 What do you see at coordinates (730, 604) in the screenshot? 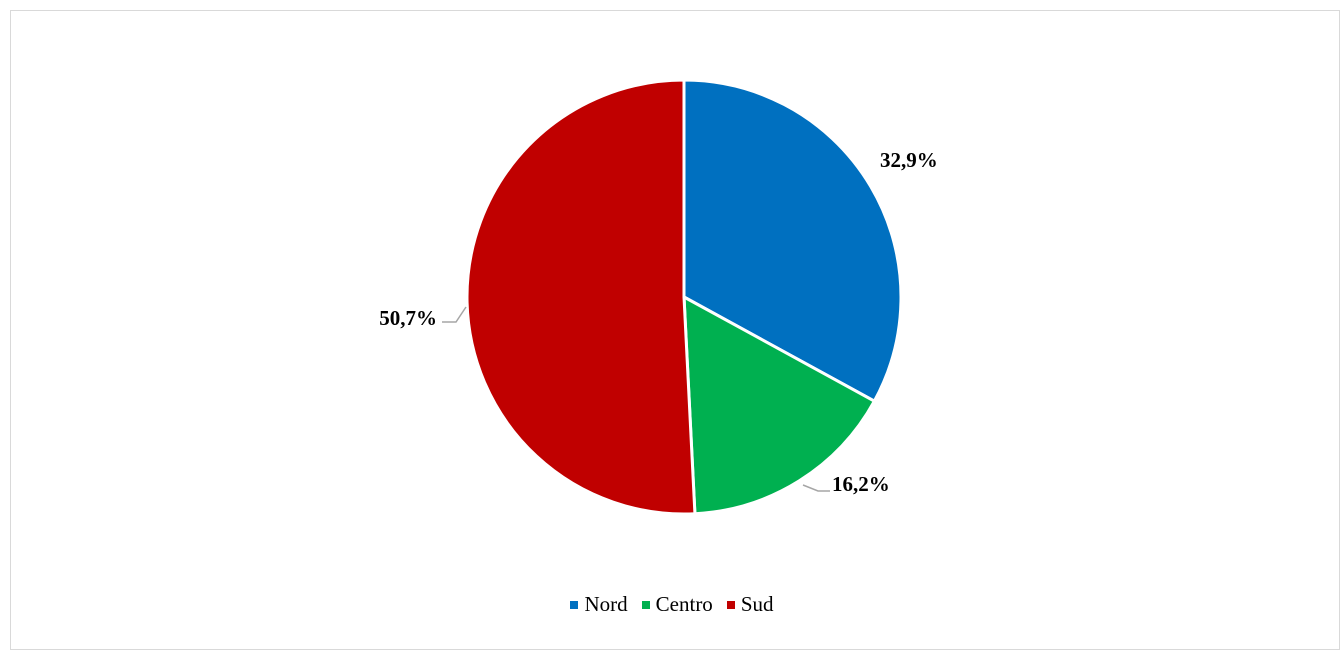
I see `legend-swatch-sud` at bounding box center [730, 604].